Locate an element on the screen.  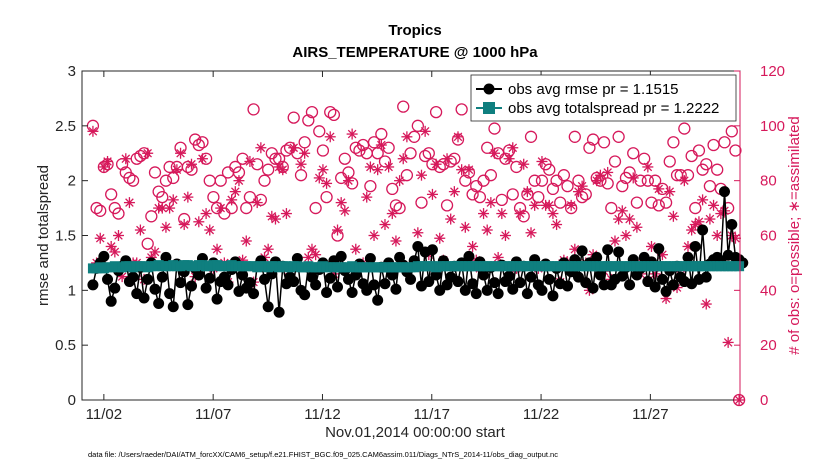
y2-tick-label: 0 is located at coordinates (764, 400).